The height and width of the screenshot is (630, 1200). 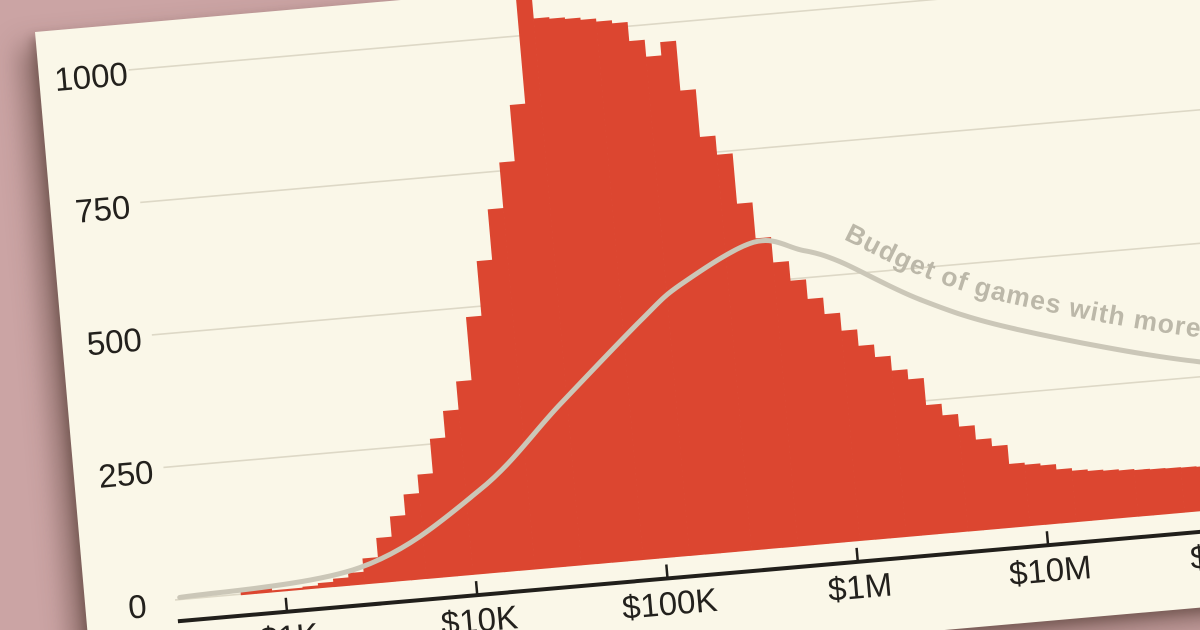 I want to click on x-axis-line, so click(x=688, y=569).